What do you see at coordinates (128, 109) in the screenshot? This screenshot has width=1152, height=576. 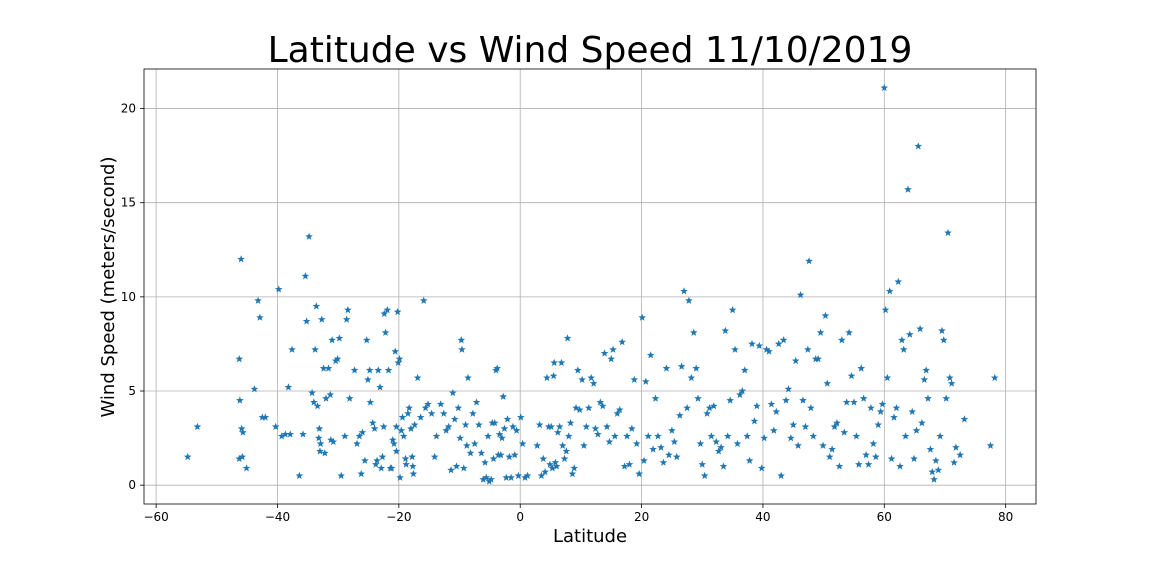 I see `y-tick-label: 20` at bounding box center [128, 109].